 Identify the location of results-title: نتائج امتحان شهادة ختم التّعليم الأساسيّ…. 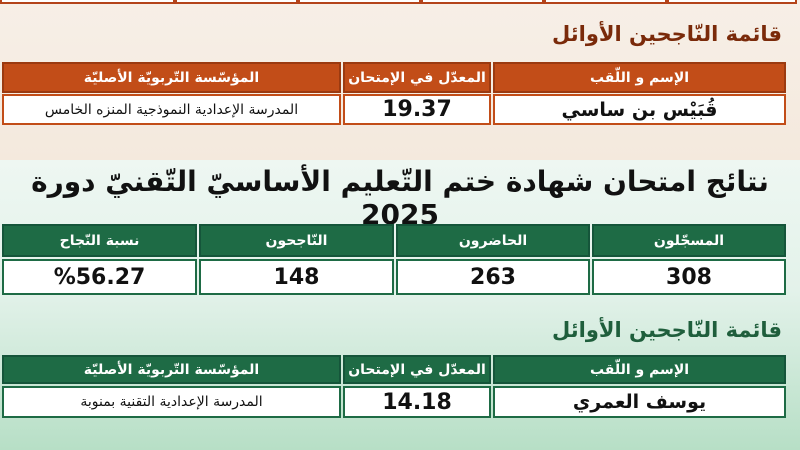
(400, 198).